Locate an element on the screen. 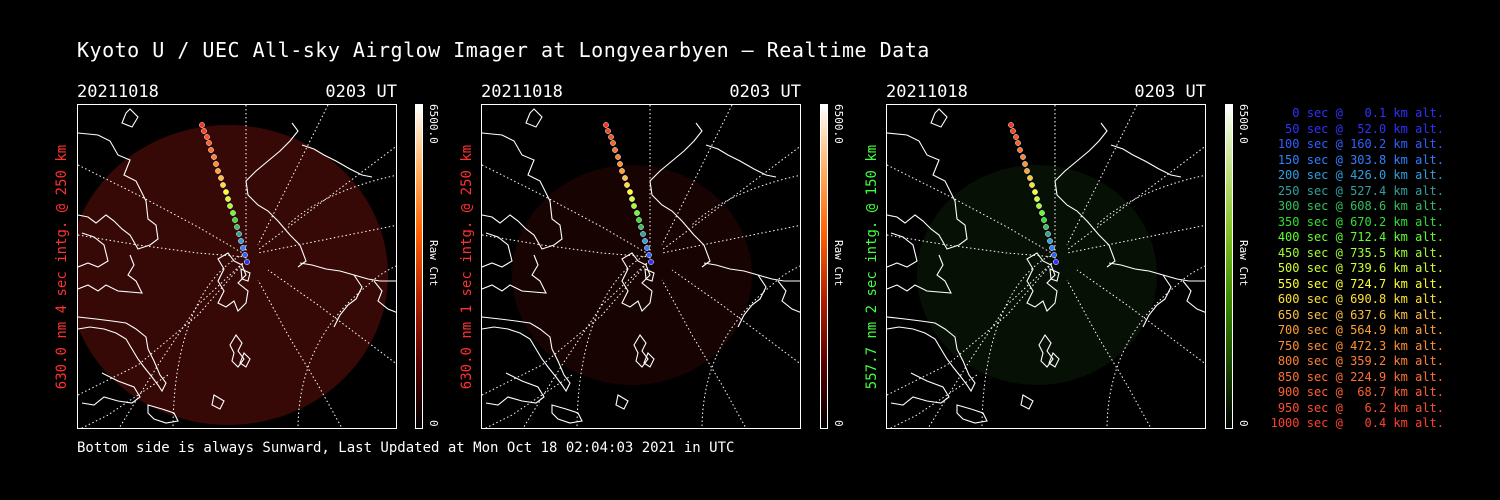 The height and width of the screenshot is (500, 1500). legend-item: 950 sec @ 6.2 km alt. is located at coordinates (1357, 407).